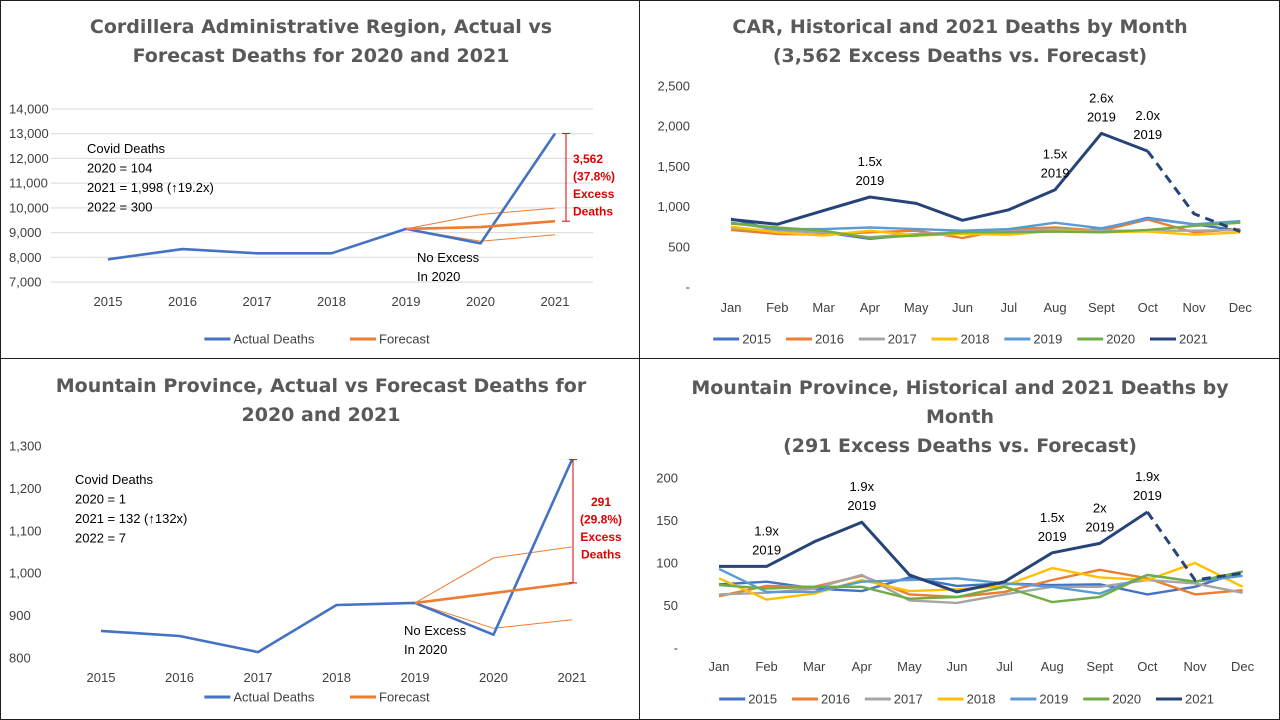 This screenshot has width=1280, height=720. What do you see at coordinates (119, 168) in the screenshot?
I see `covid-deaths-text: 2020 = 104` at bounding box center [119, 168].